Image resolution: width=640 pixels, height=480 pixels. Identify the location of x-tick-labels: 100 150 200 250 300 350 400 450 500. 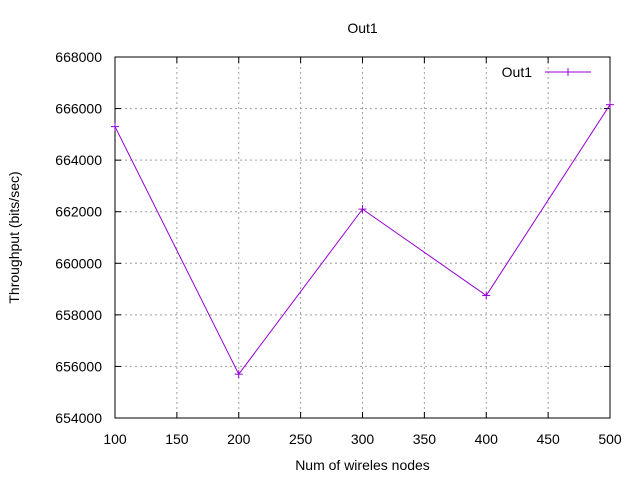
(362, 439).